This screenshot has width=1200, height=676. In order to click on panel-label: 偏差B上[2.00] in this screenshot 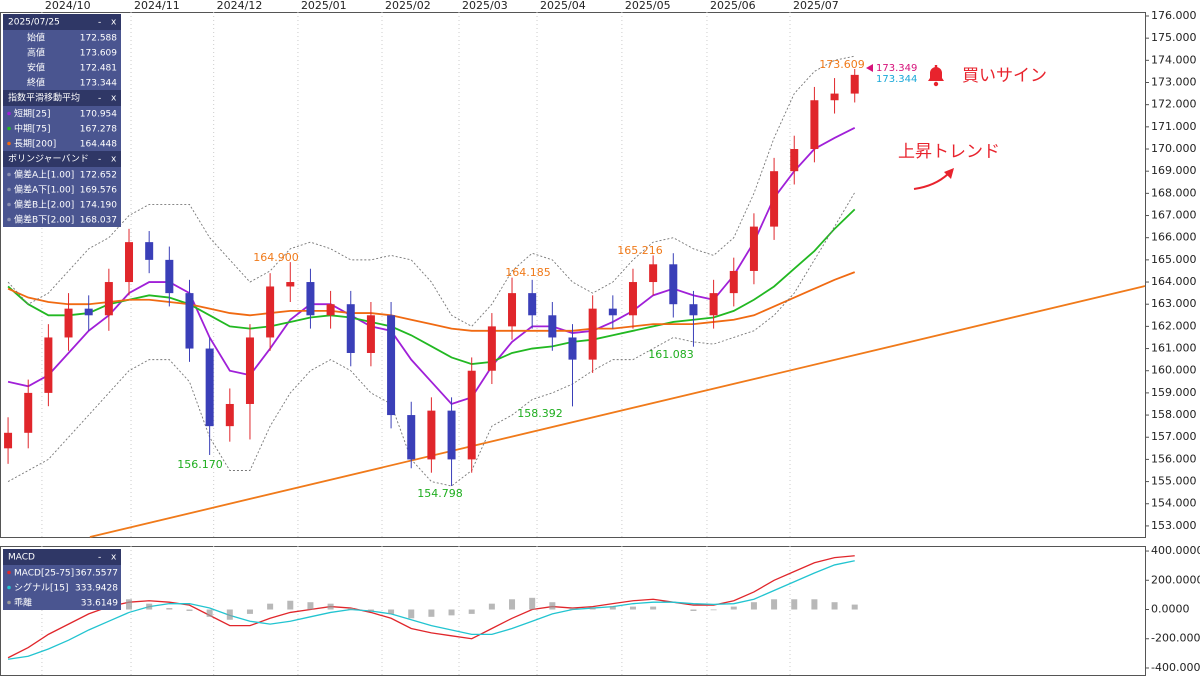, I will do `click(44, 205)`.